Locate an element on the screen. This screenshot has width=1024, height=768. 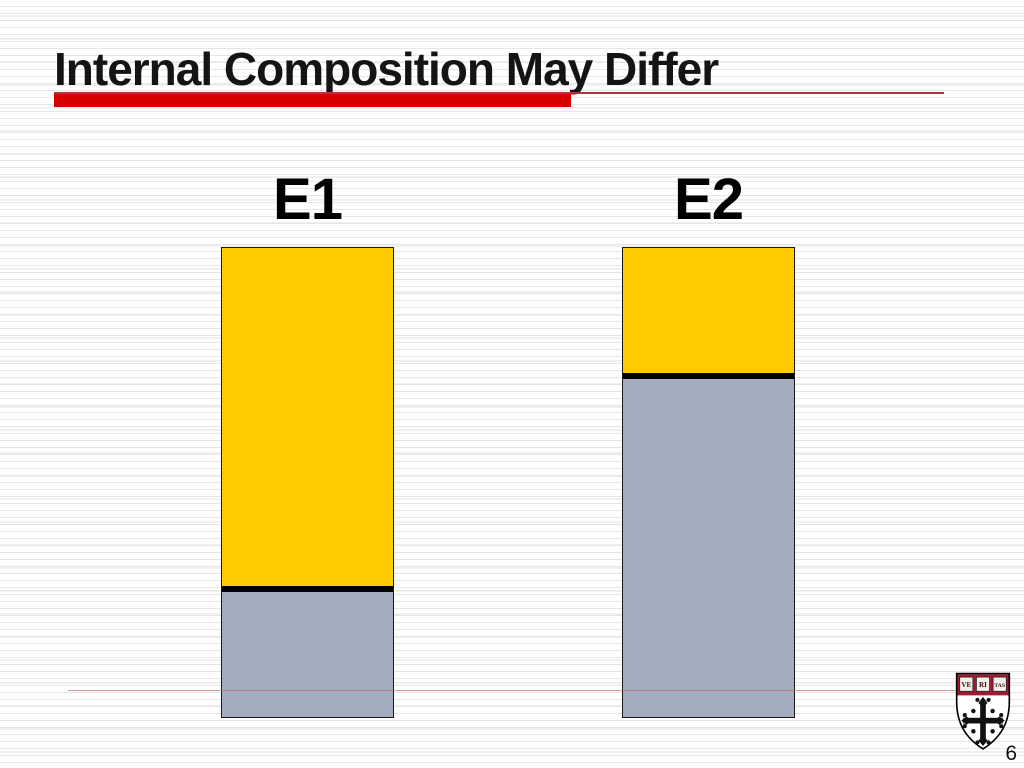
title-underline-thick-rule is located at coordinates (312, 100).